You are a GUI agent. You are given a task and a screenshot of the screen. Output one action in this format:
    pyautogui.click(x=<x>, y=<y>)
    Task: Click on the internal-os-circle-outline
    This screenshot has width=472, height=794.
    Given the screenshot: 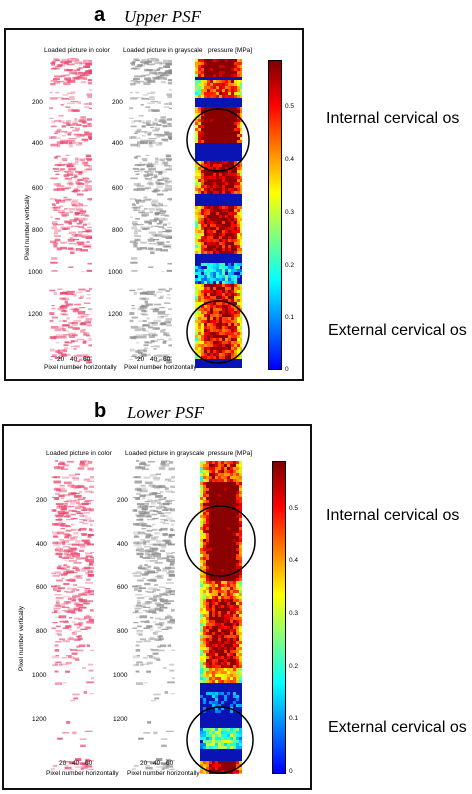 What is the action you would take?
    pyautogui.click(x=218, y=140)
    